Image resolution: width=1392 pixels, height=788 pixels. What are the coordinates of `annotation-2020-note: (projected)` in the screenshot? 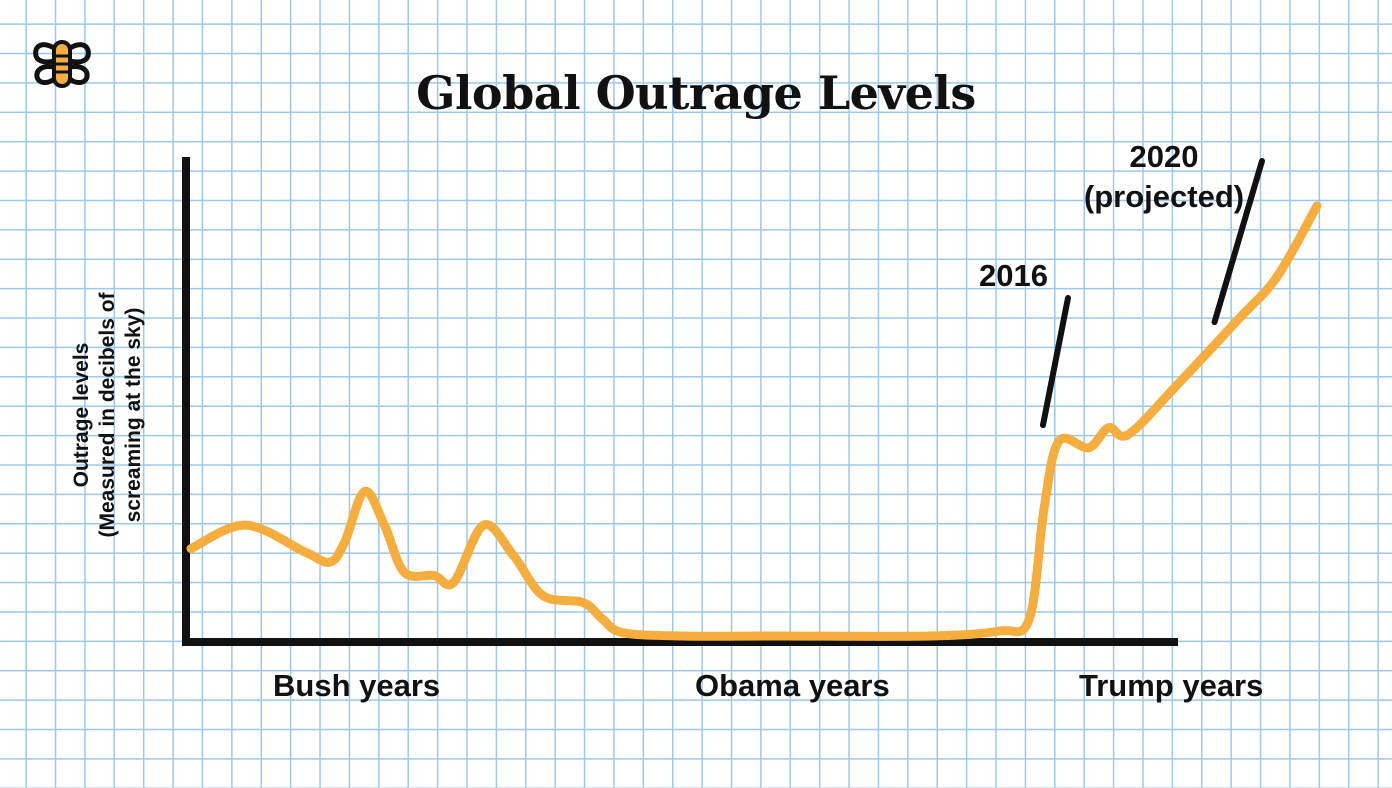 It's located at (1164, 196).